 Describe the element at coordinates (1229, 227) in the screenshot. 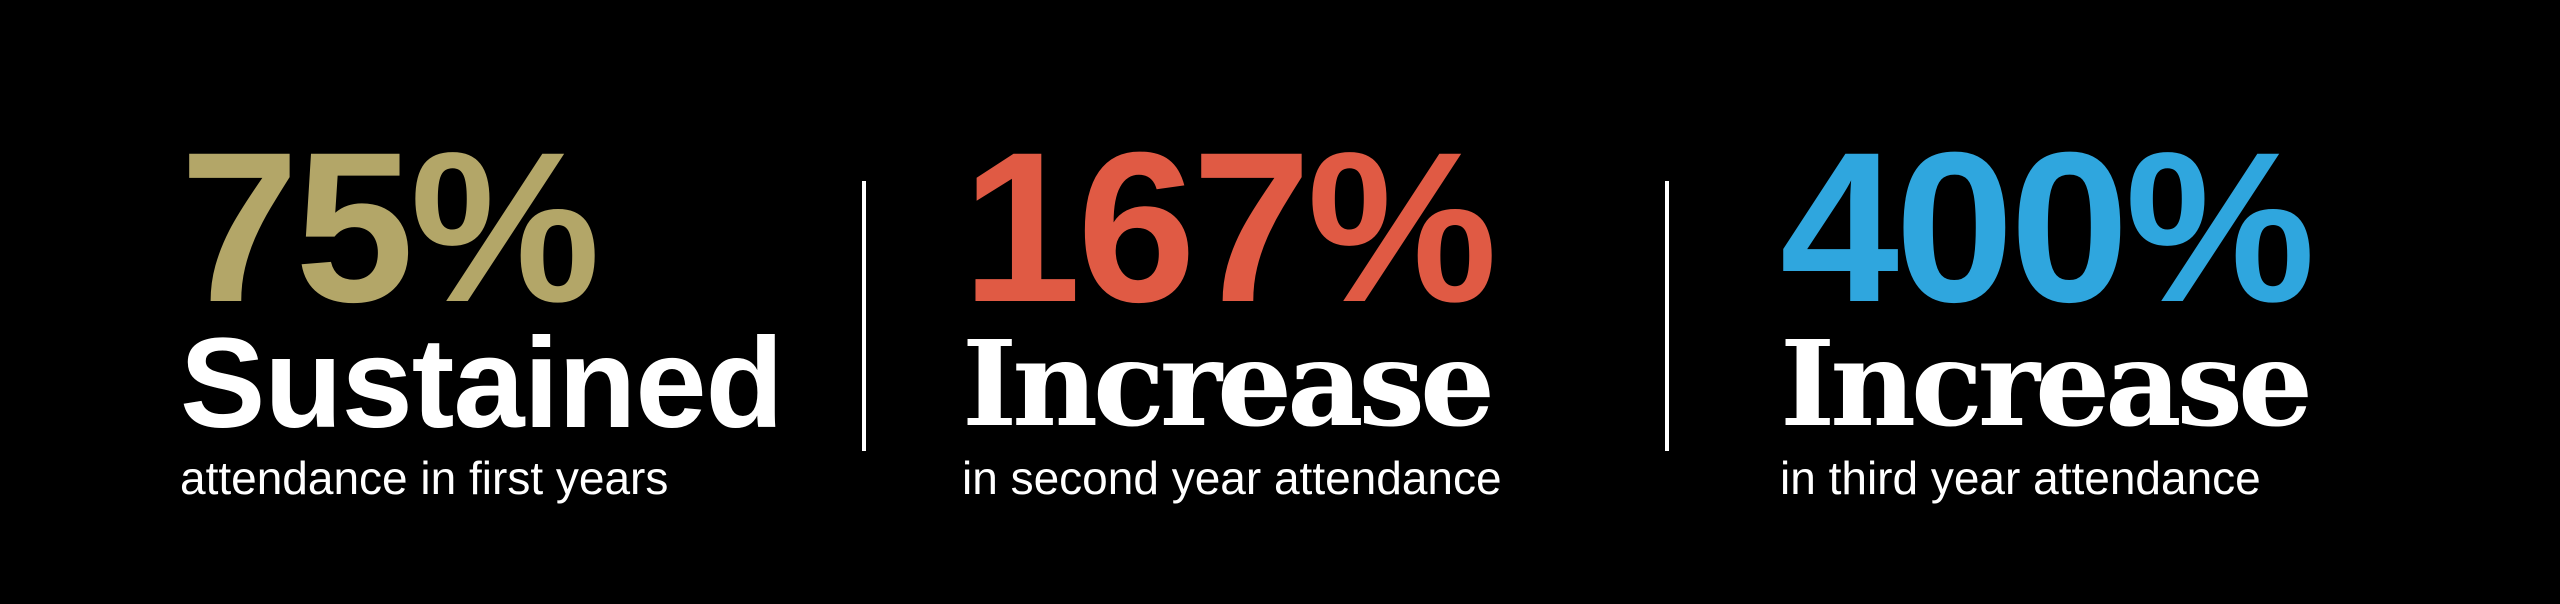

I see `stat-value: 167%` at that location.